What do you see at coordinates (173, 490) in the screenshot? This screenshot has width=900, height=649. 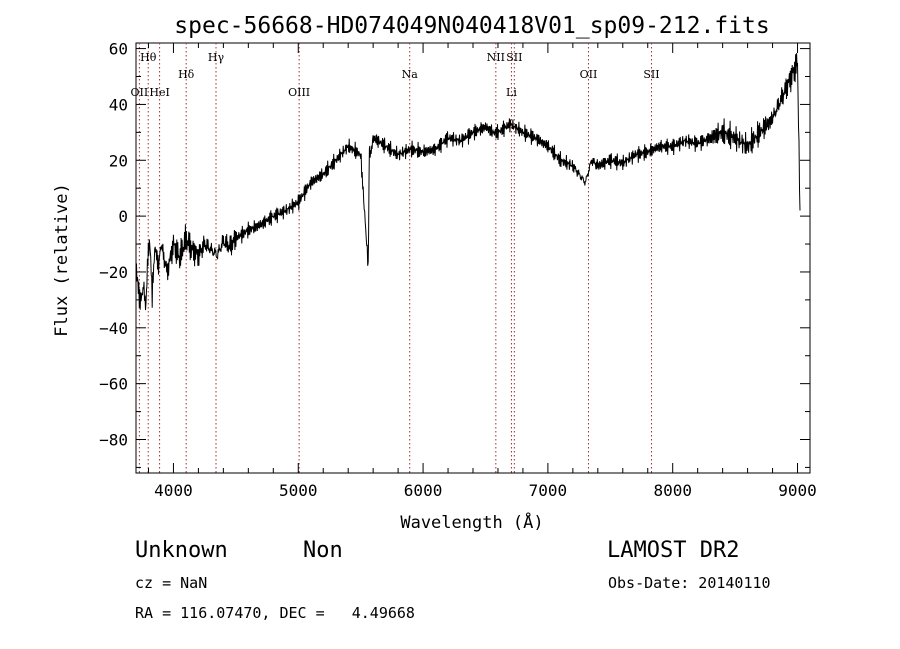 I see `x-tick-label: 4000` at bounding box center [173, 490].